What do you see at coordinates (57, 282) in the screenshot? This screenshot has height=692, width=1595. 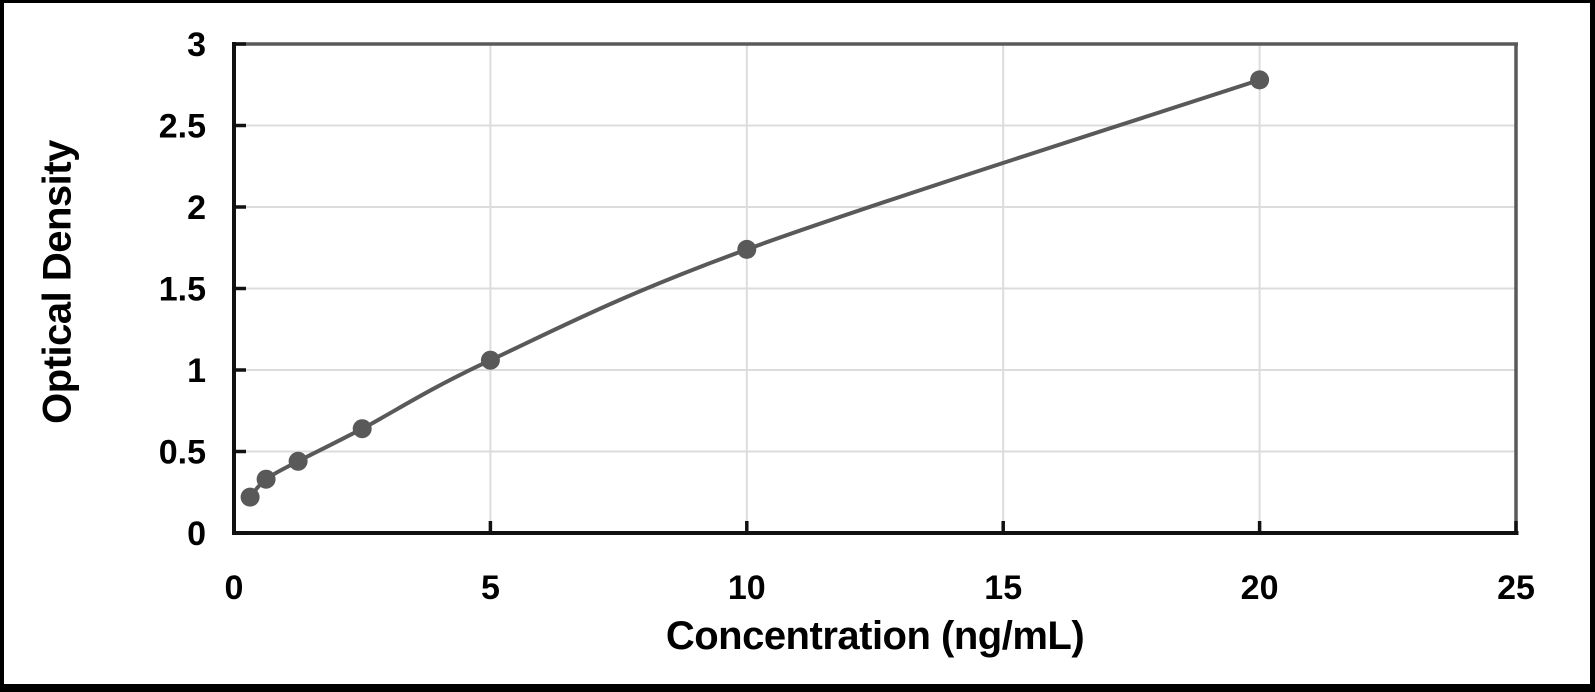 I see `y-axis-title: Optical Density` at bounding box center [57, 282].